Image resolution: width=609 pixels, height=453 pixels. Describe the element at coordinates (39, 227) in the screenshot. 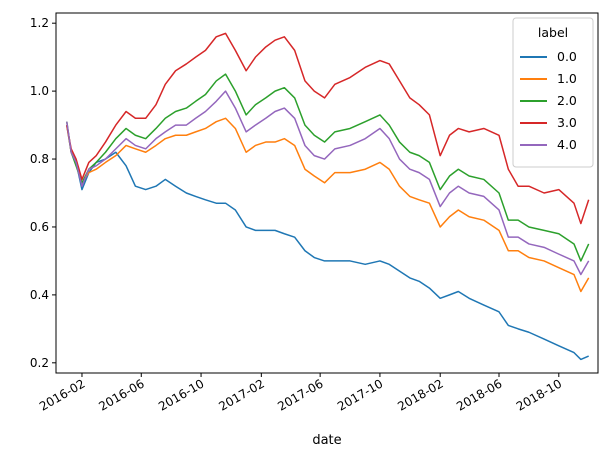

I see `y-tick-label: 0.6` at that location.